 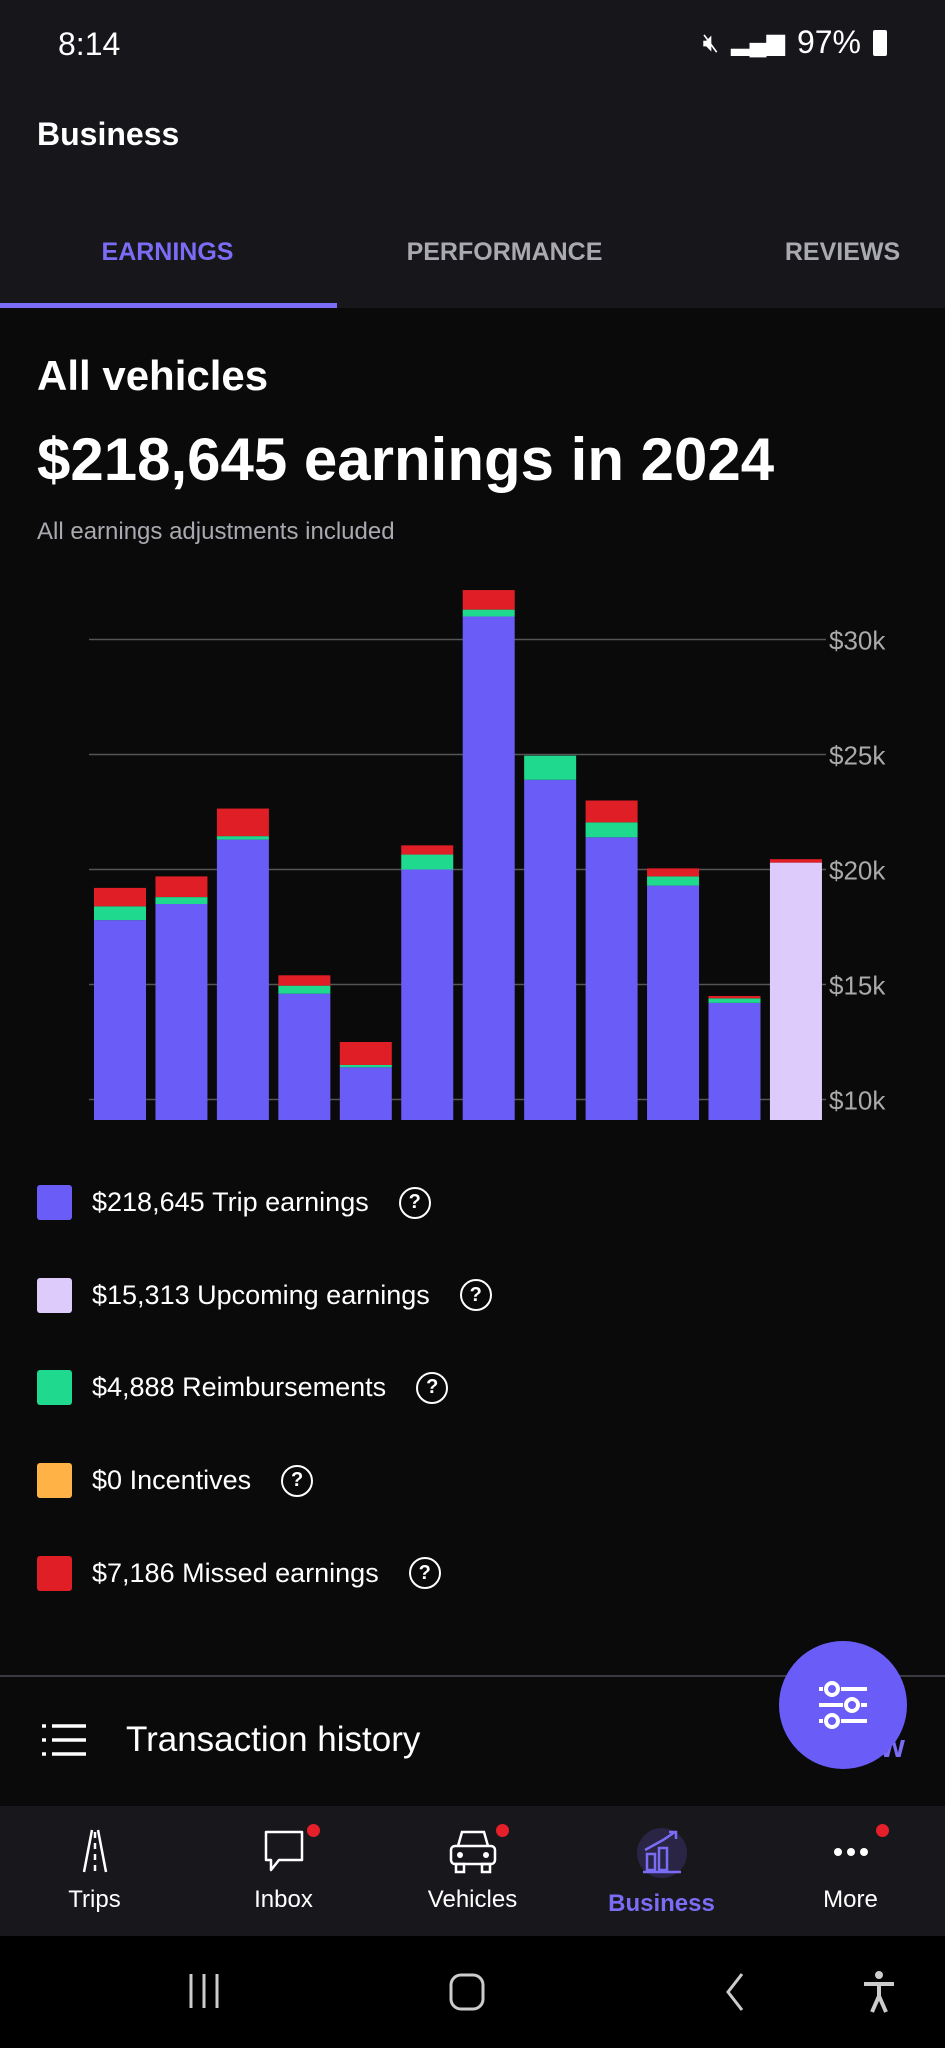 What do you see at coordinates (735, 1992) in the screenshot?
I see `back-icon` at bounding box center [735, 1992].